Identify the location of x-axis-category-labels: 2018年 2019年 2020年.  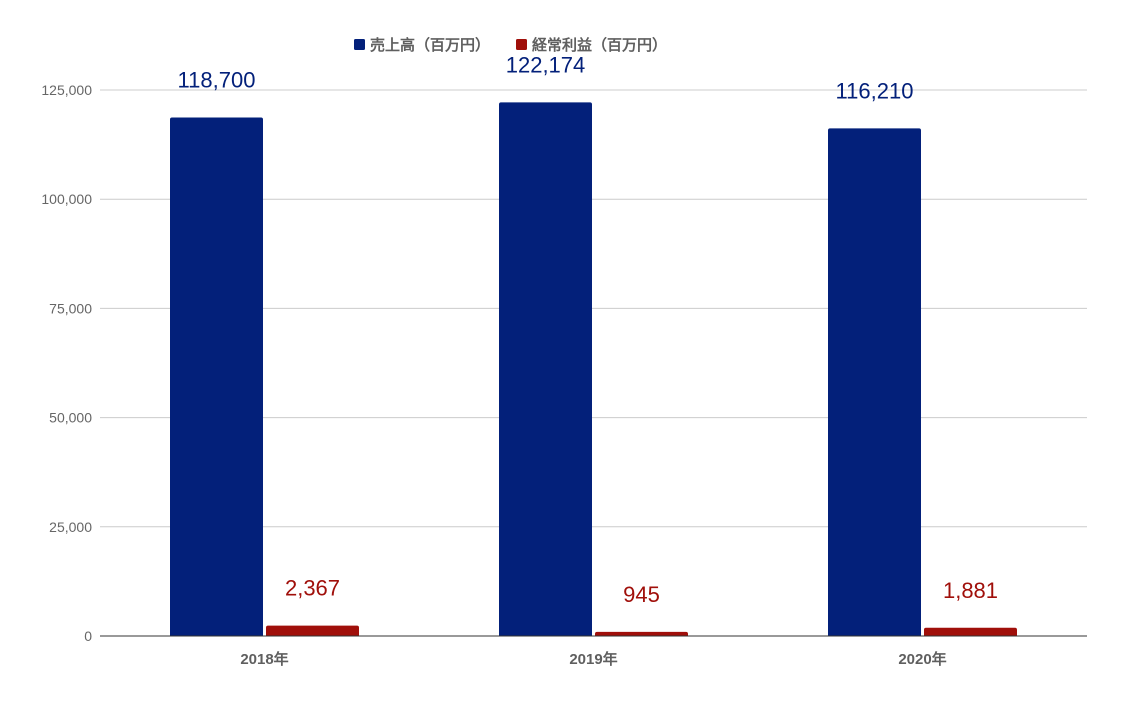
(593, 659).